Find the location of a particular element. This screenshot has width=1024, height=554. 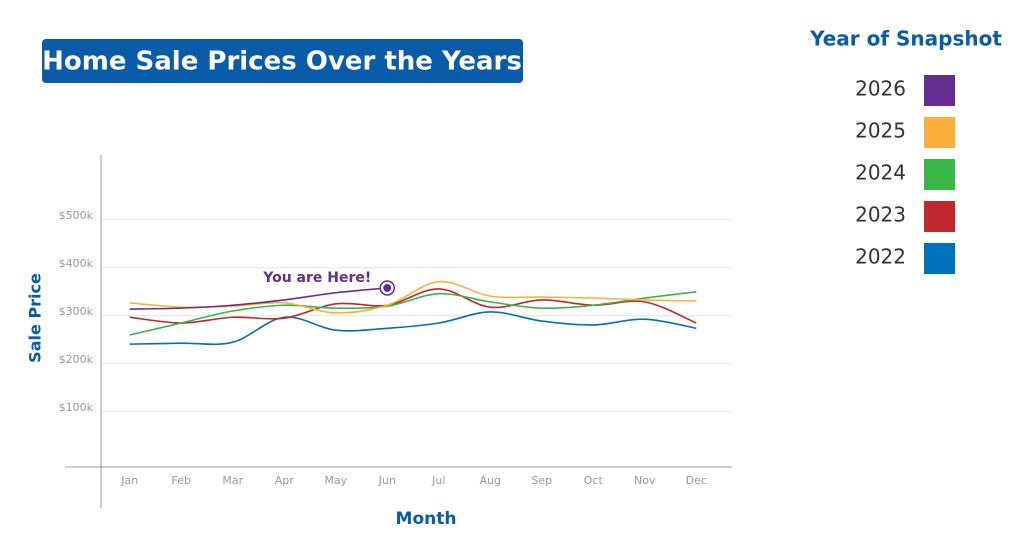

y-tick-label: $400k is located at coordinates (76, 263).